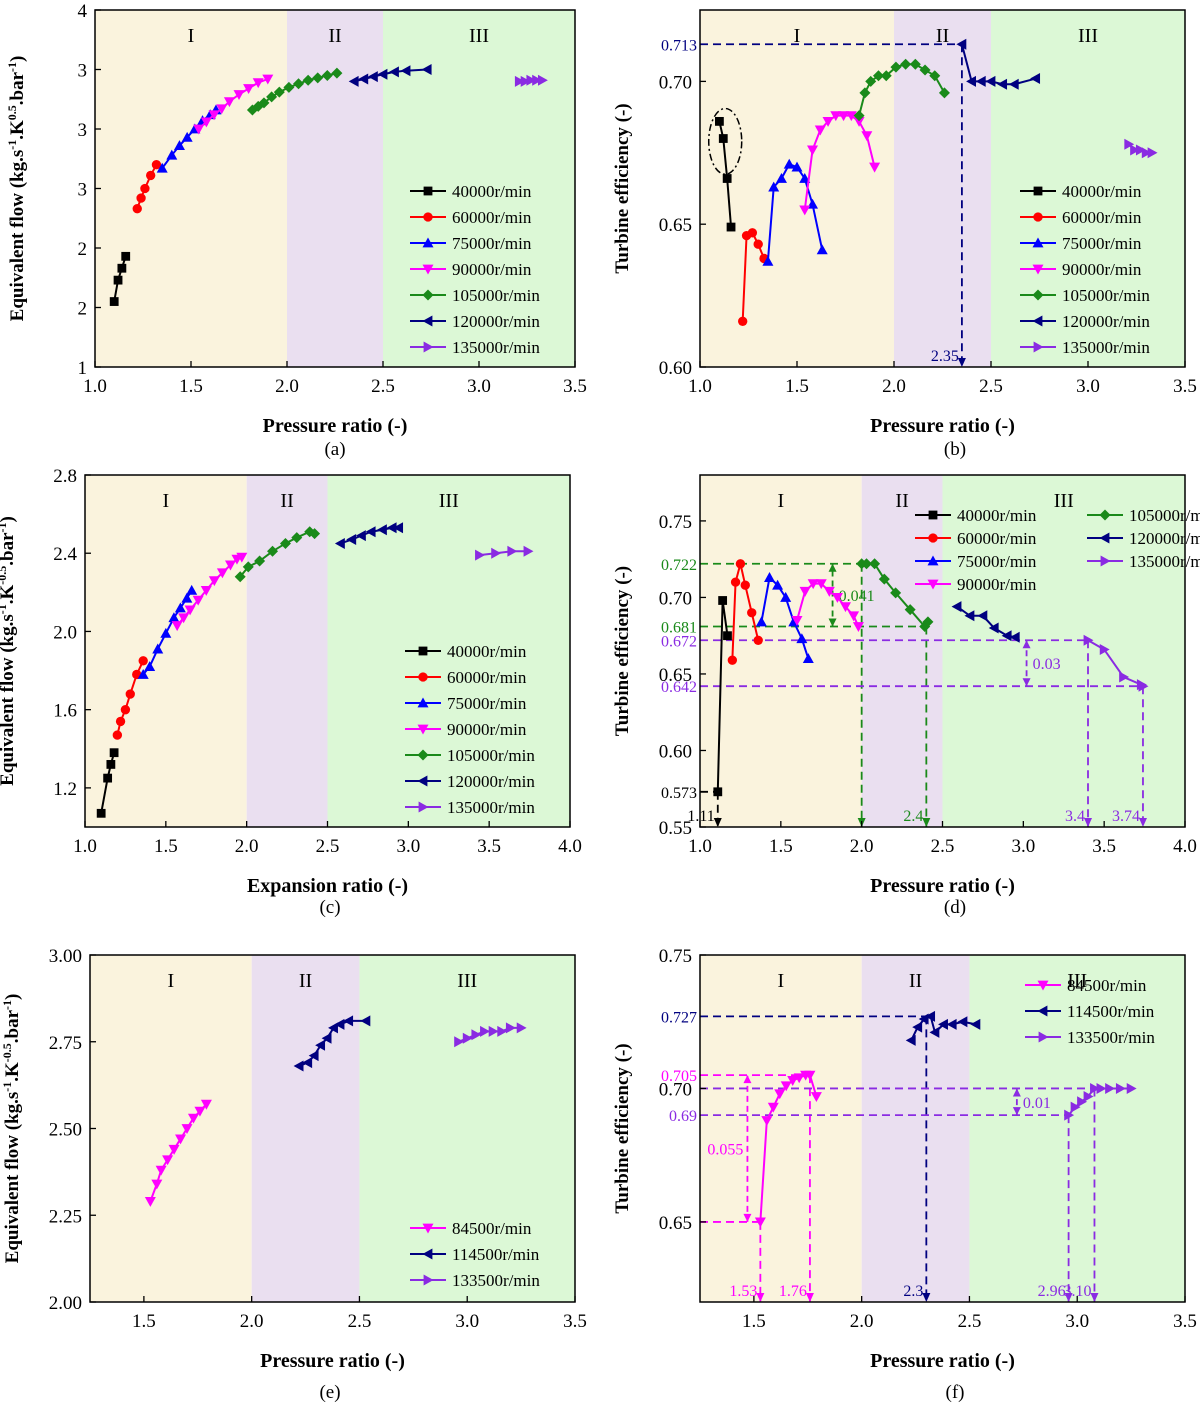  I want to click on y-tick-label: 0.75, so click(675, 956).